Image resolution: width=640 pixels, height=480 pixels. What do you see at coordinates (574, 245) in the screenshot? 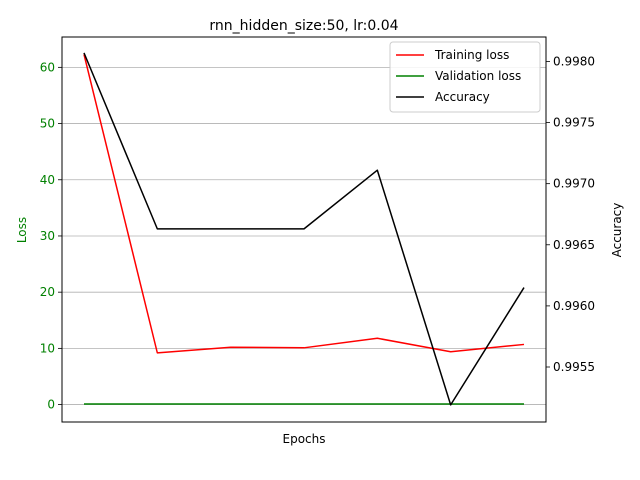
I see `right-tick-label: 0.9965` at bounding box center [574, 245].